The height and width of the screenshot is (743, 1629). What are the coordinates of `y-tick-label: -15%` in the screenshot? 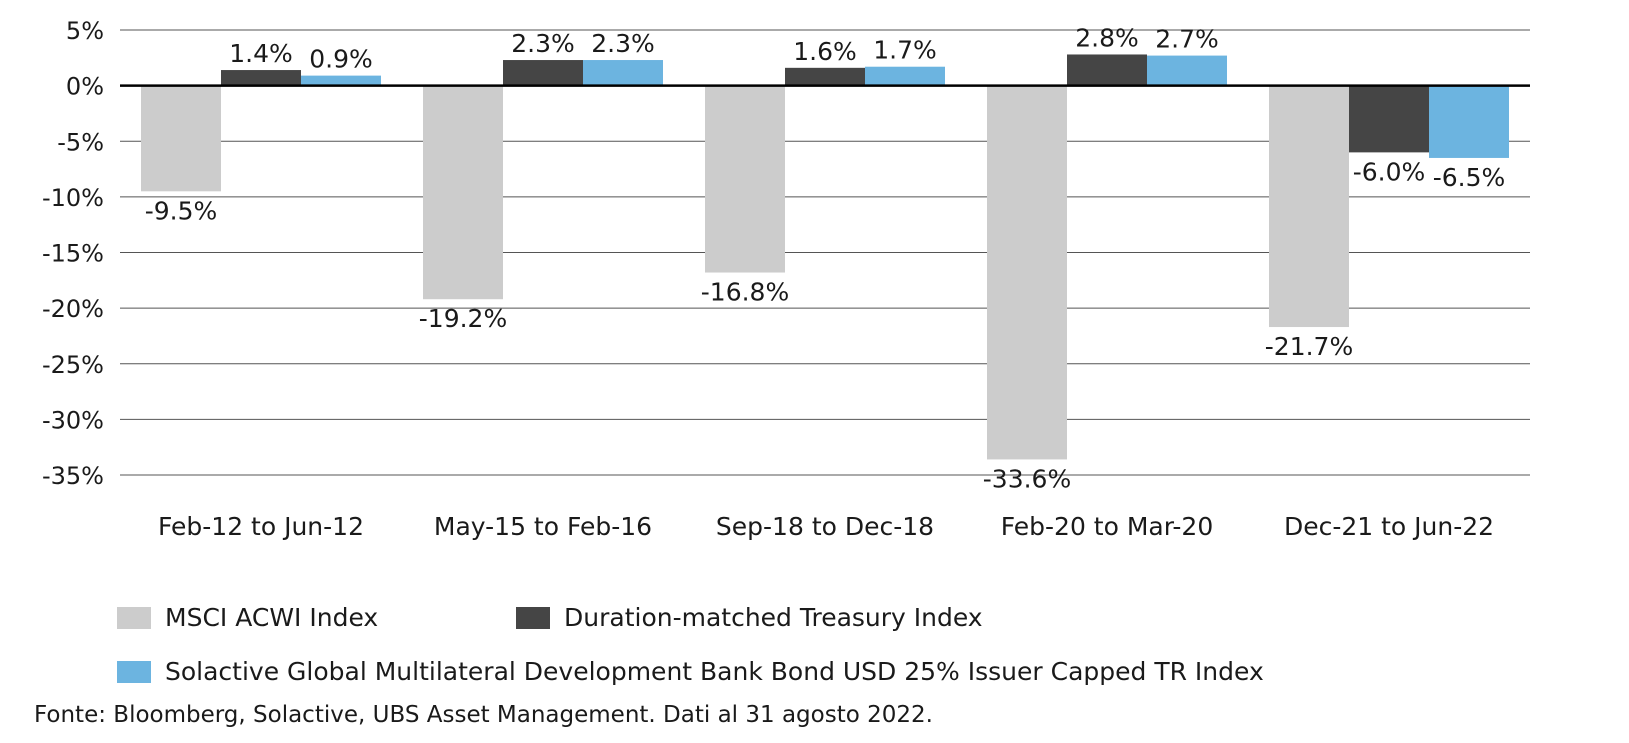 It's located at (73, 254).